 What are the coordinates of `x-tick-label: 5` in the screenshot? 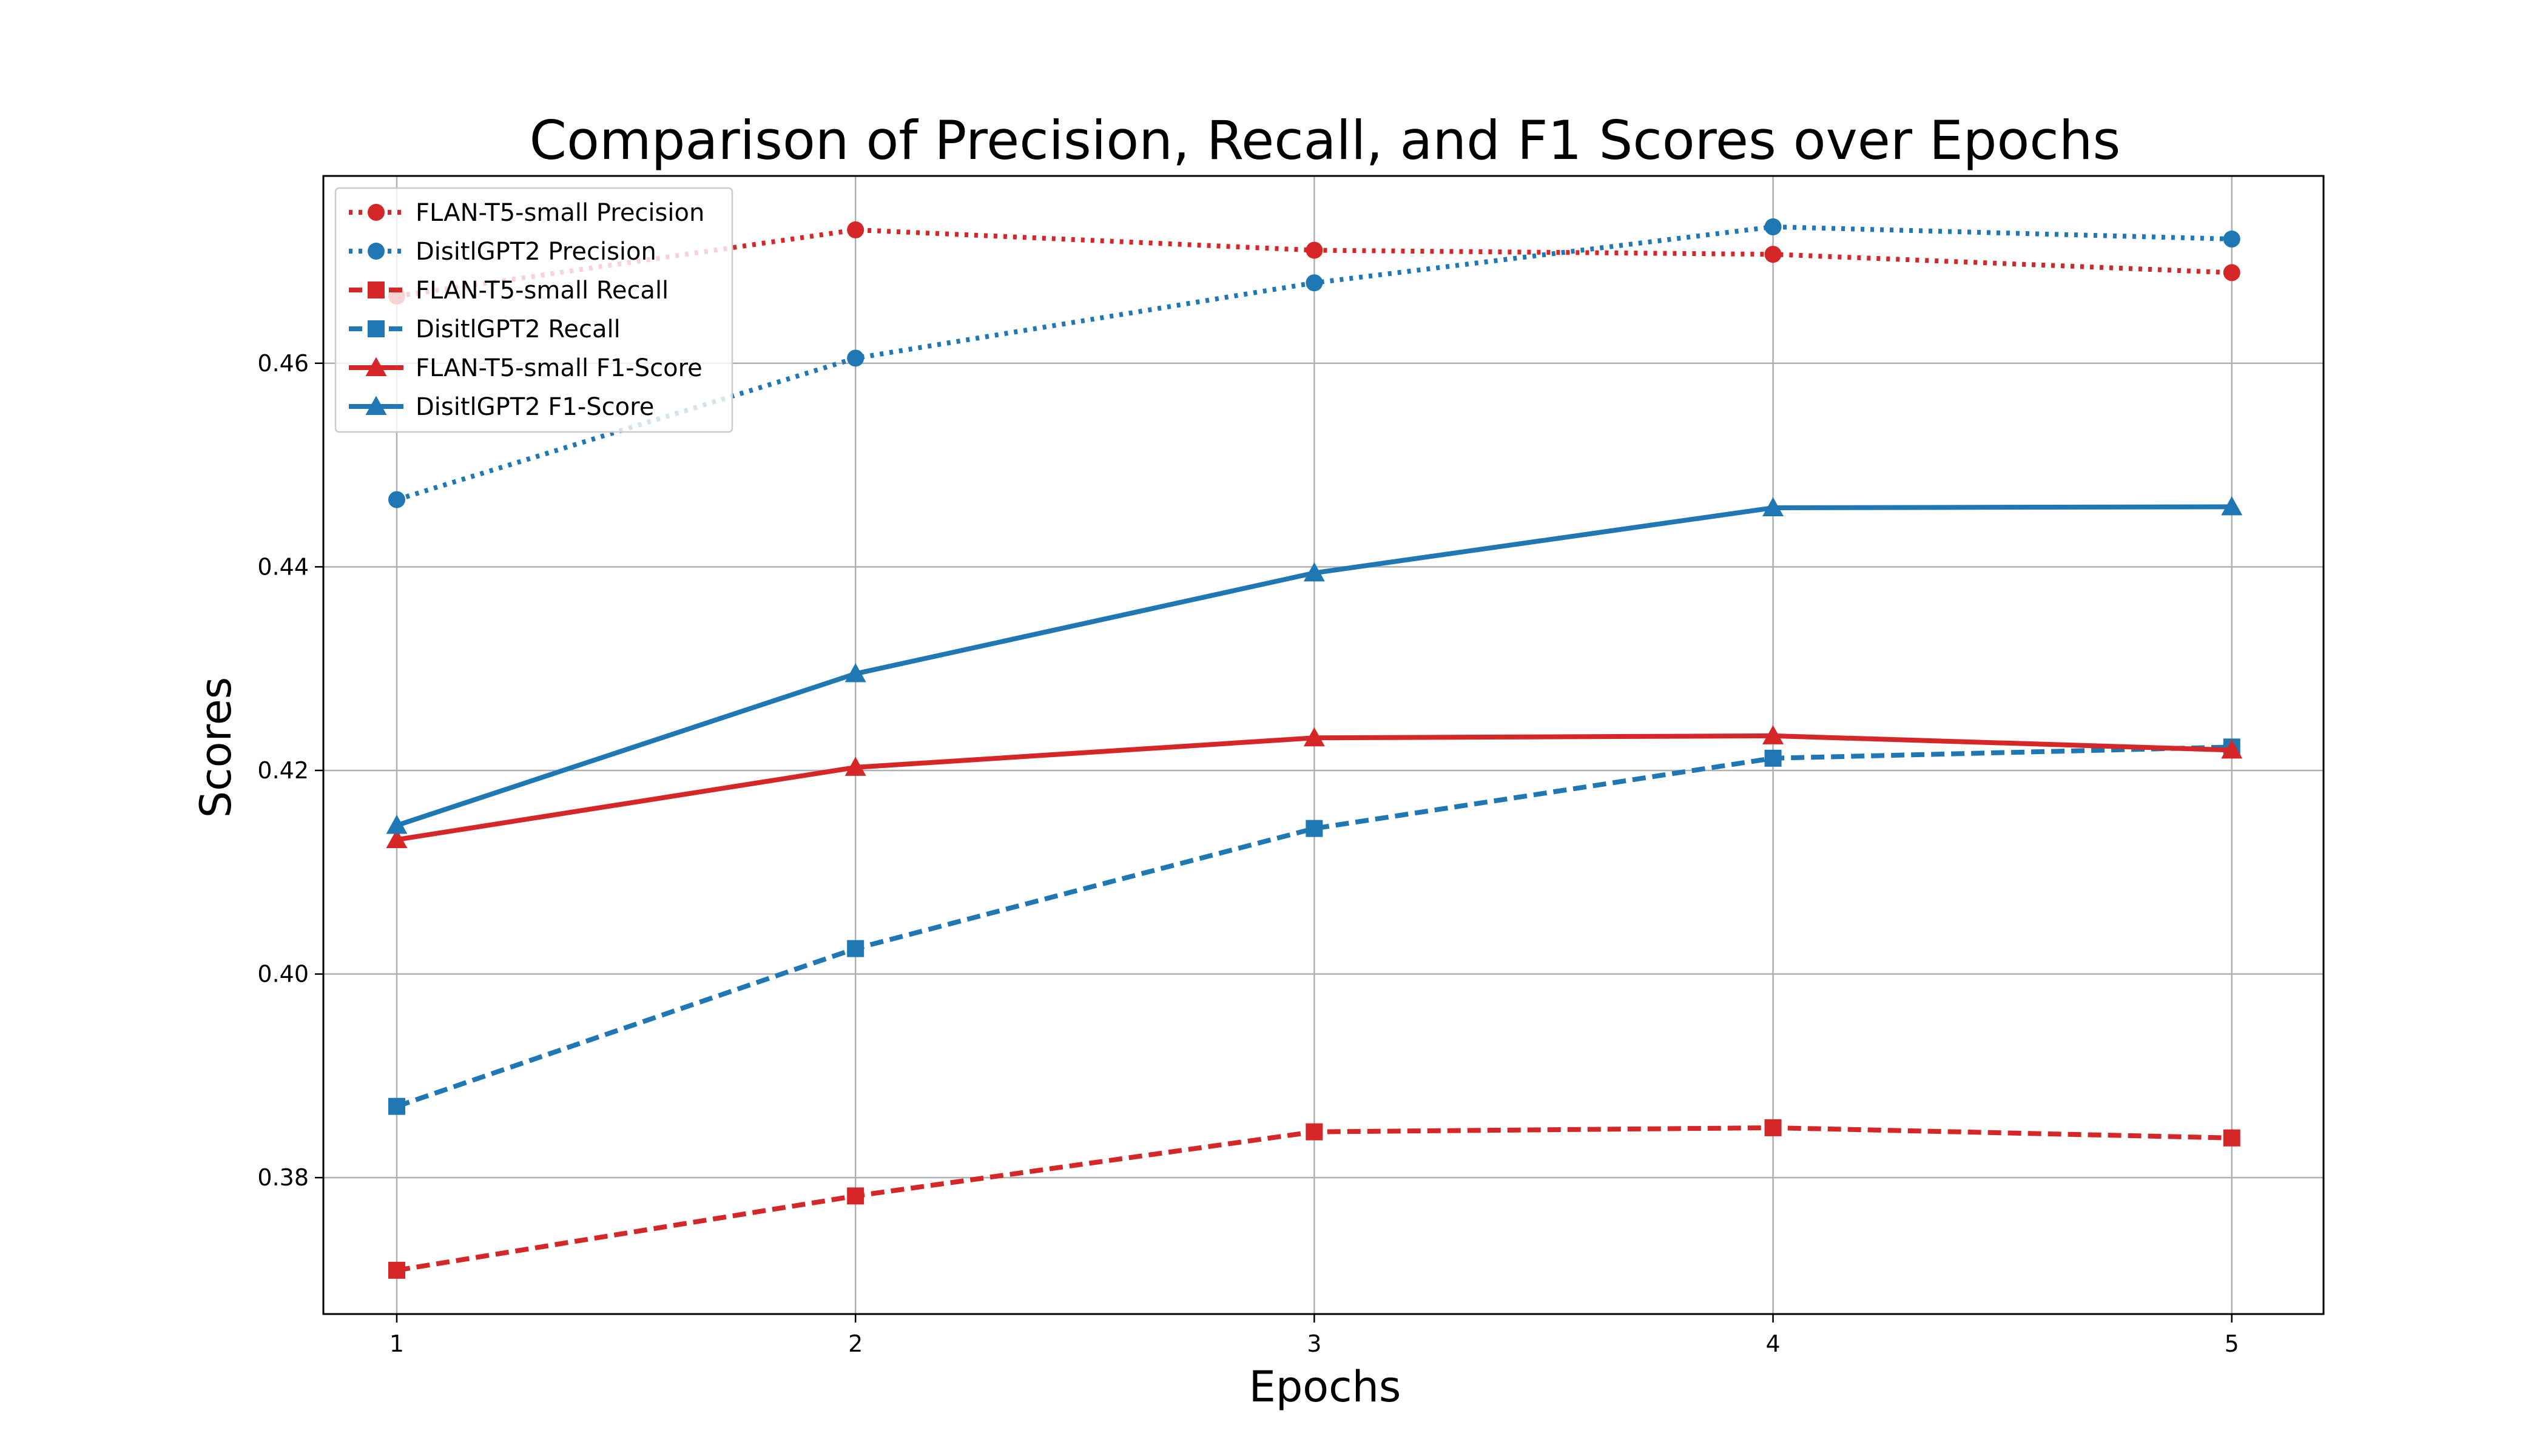 It's located at (2232, 1343).